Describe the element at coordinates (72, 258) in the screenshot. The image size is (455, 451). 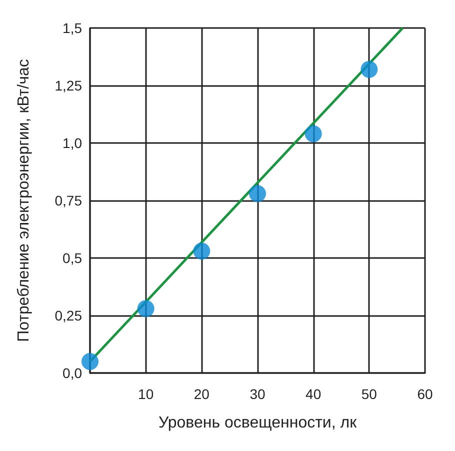
I see `y-tick-label: 0,5` at that location.